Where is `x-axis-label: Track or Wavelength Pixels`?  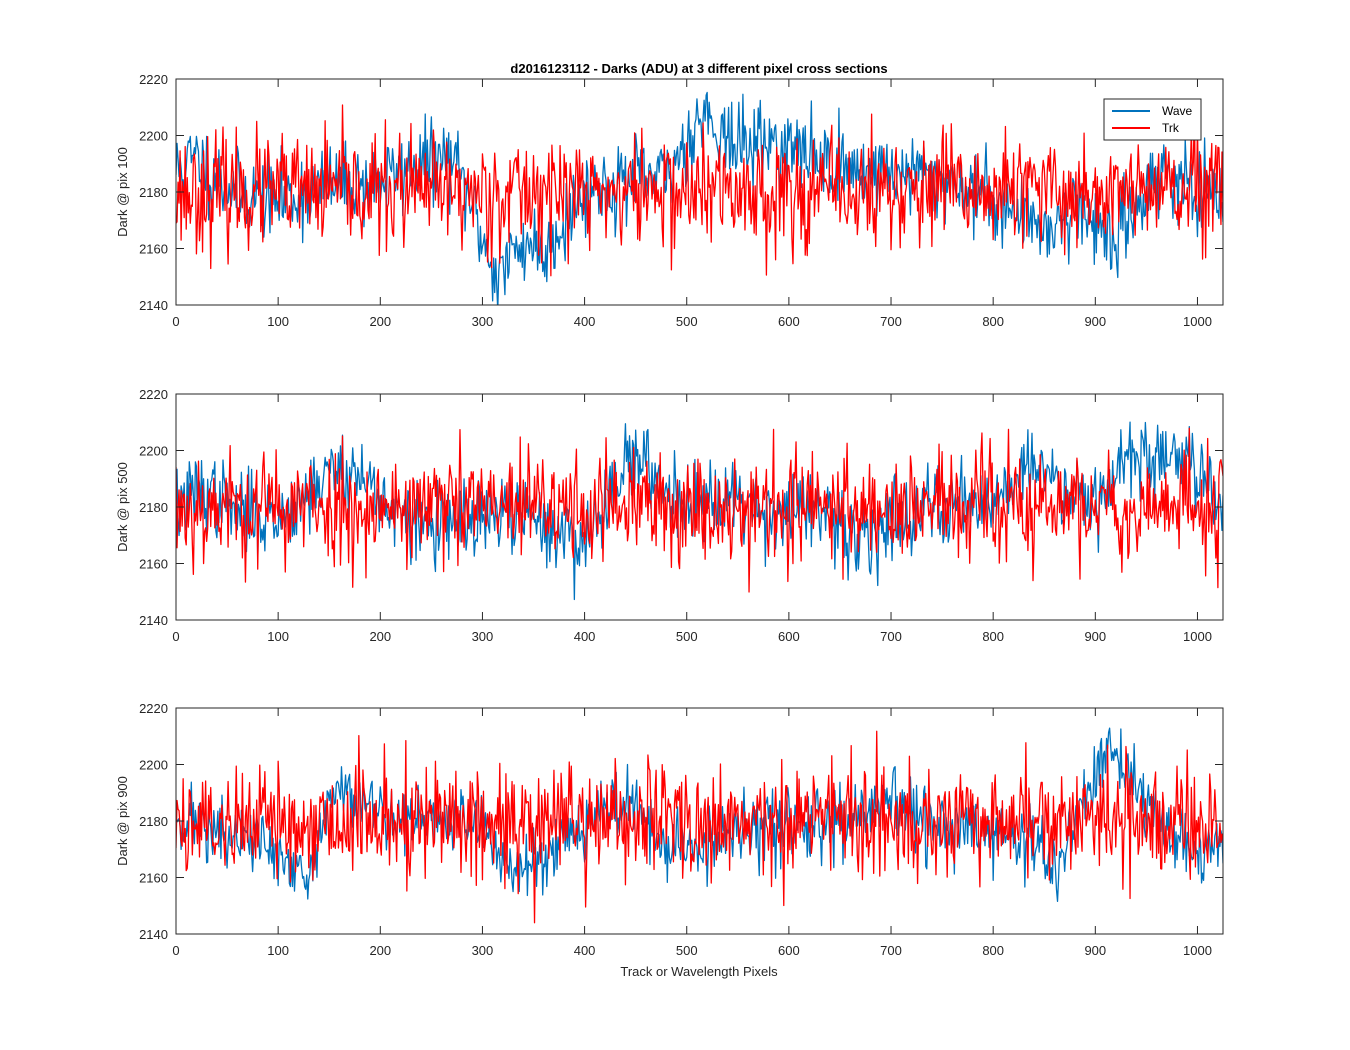 x-axis-label: Track or Wavelength Pixels is located at coordinates (699, 971).